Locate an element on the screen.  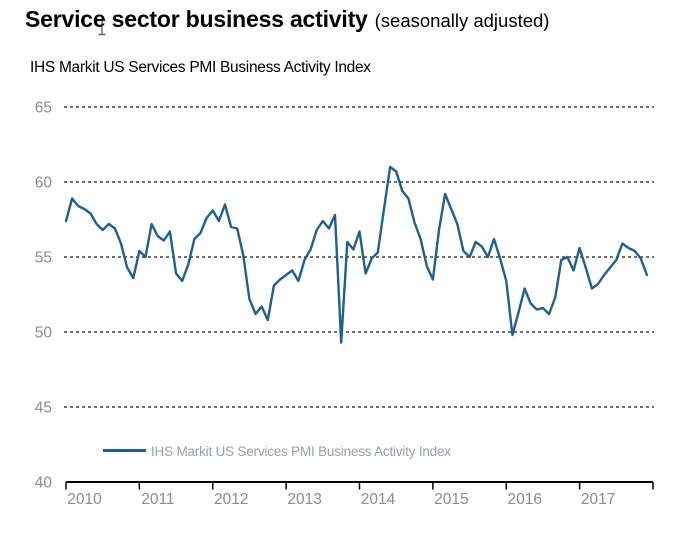
x-tick-label-2012: 2012 is located at coordinates (231, 499).